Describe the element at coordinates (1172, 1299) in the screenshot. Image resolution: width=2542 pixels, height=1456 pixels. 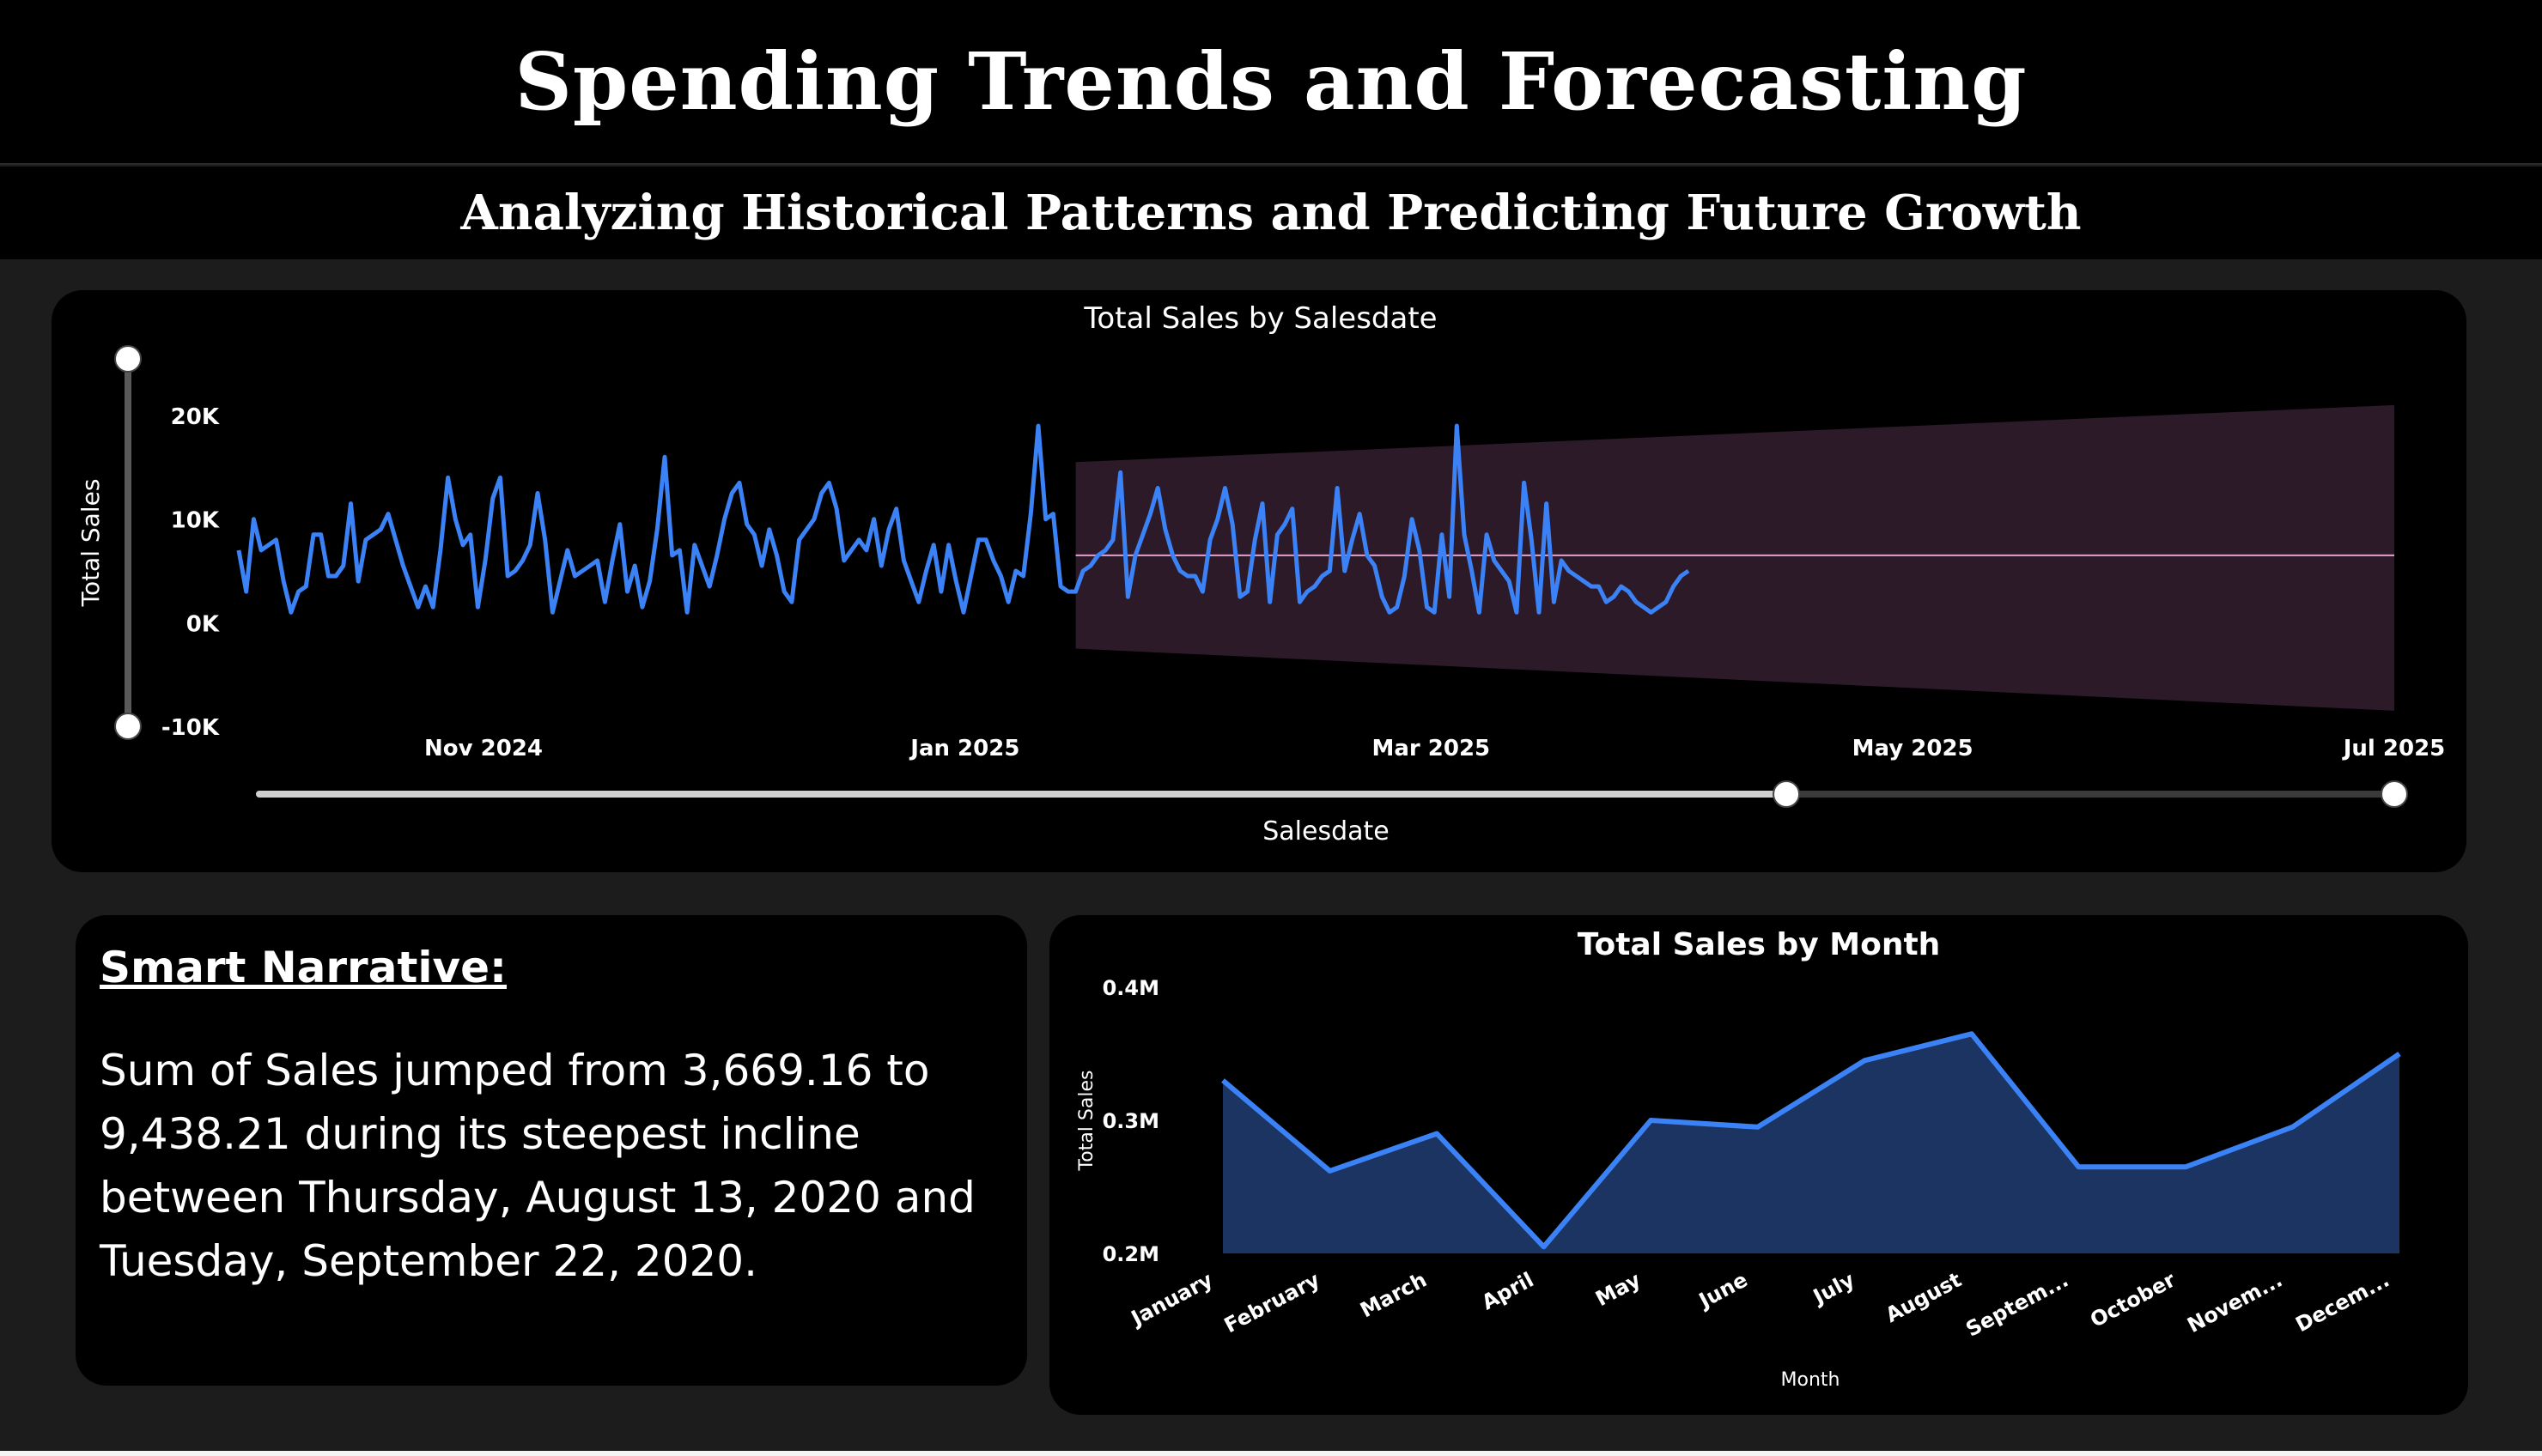
I see `x-tick-label: January` at that location.